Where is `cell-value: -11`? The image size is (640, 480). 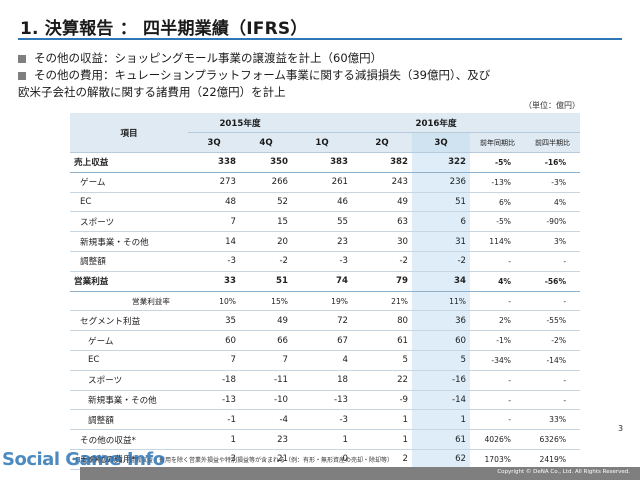 cell-value: -11 is located at coordinates (266, 380).